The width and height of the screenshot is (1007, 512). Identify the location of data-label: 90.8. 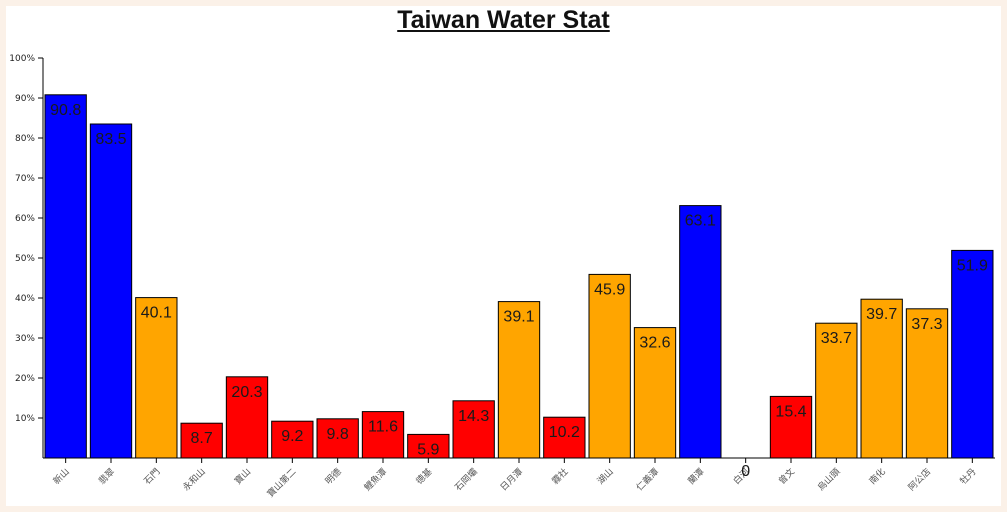
(65, 110).